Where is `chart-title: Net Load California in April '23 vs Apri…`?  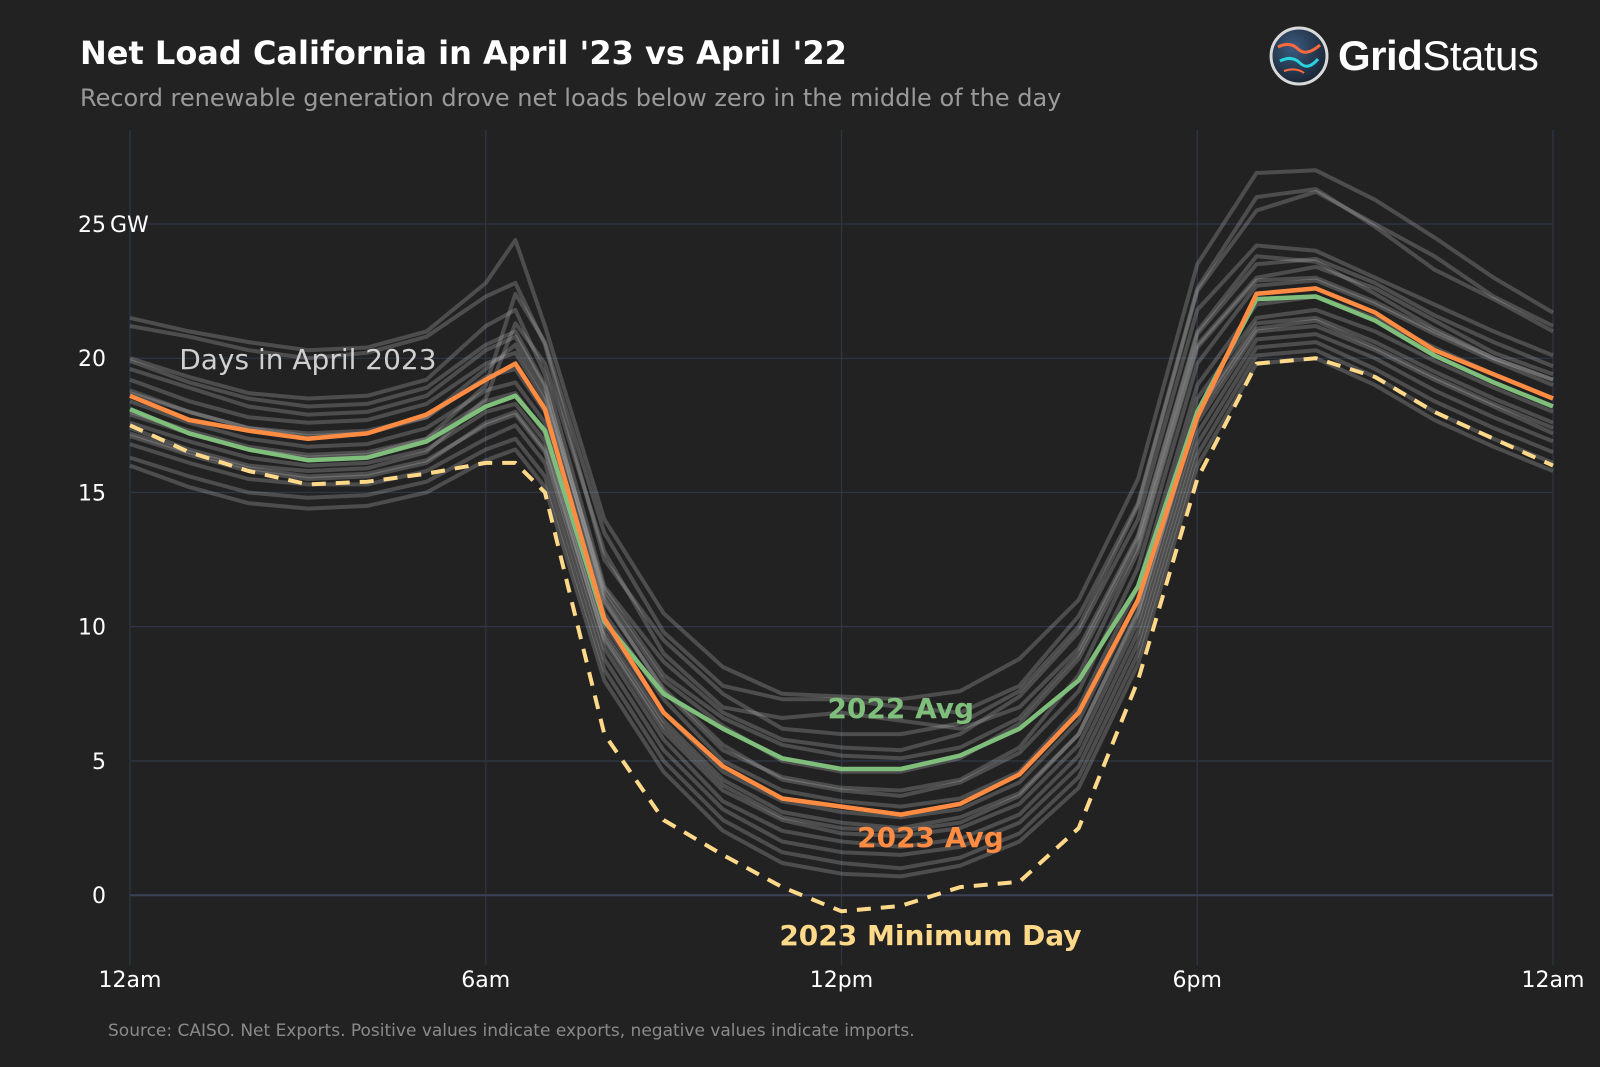
chart-title: Net Load California in April '23 vs Apri… is located at coordinates (463, 53).